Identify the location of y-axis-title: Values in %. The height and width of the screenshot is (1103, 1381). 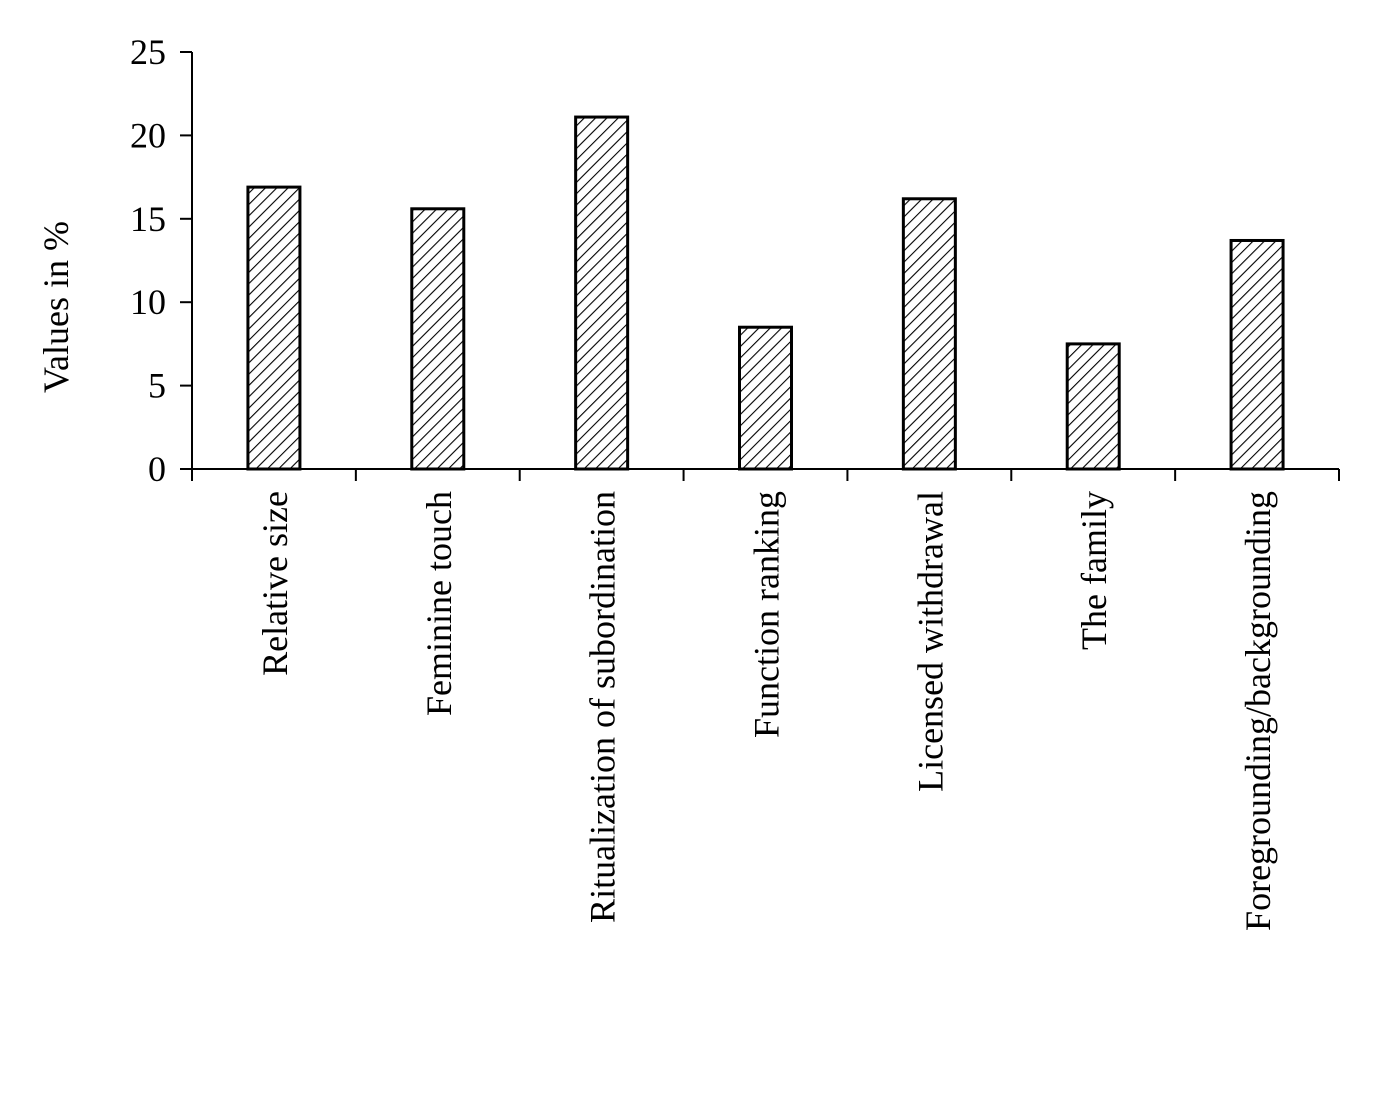
(56, 307).